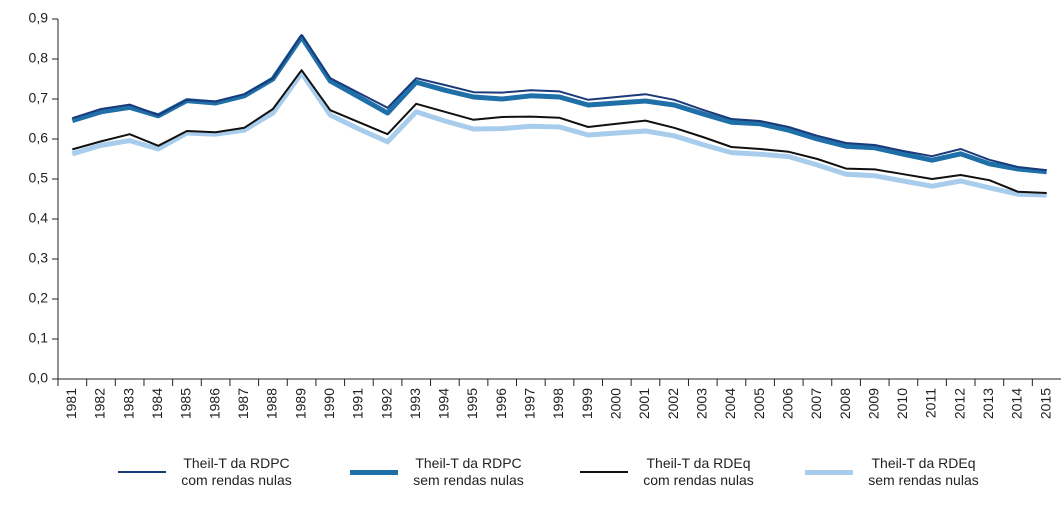  What do you see at coordinates (931, 403) in the screenshot?
I see `x-tick-label: 2011` at bounding box center [931, 403].